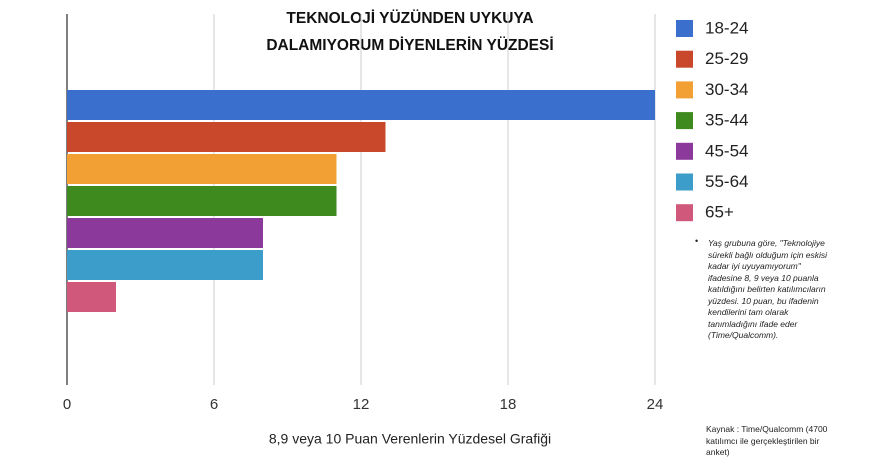 The image size is (870, 476). What do you see at coordinates (726, 58) in the screenshot?
I see `legend-label: 25-29` at bounding box center [726, 58].